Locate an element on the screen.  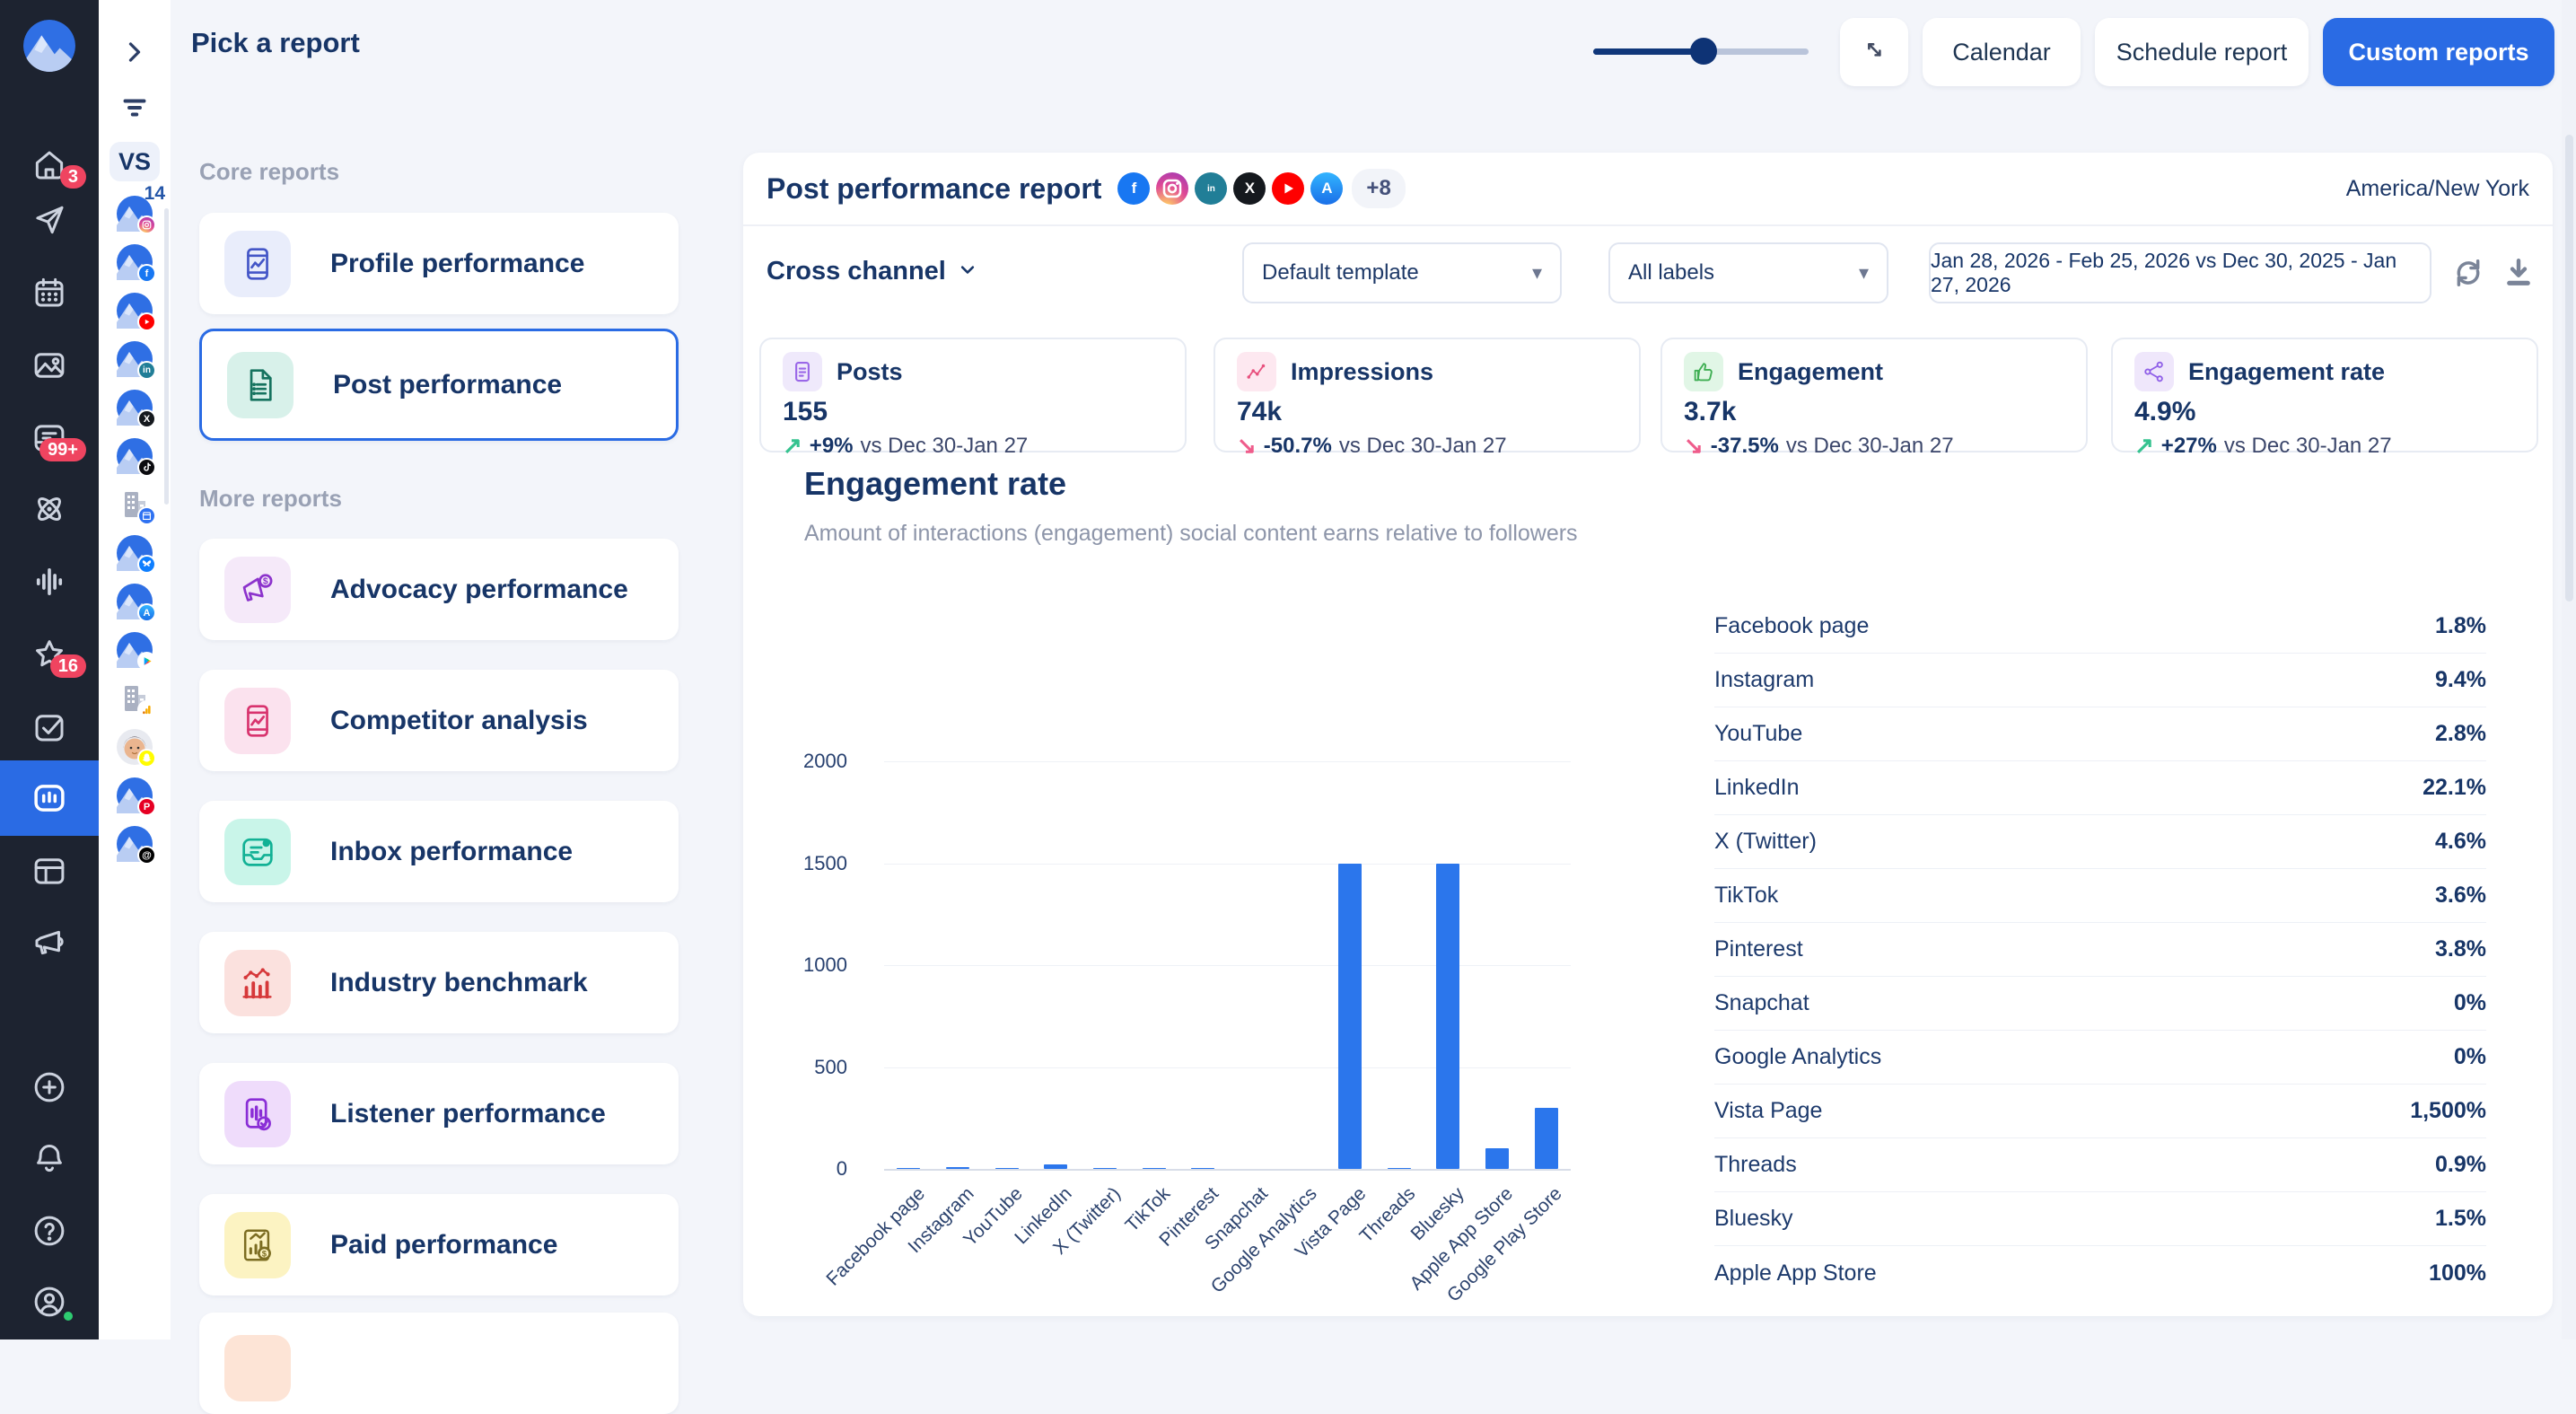
engagement-table-row: Google Analytics 0% is located at coordinates (2100, 1058).